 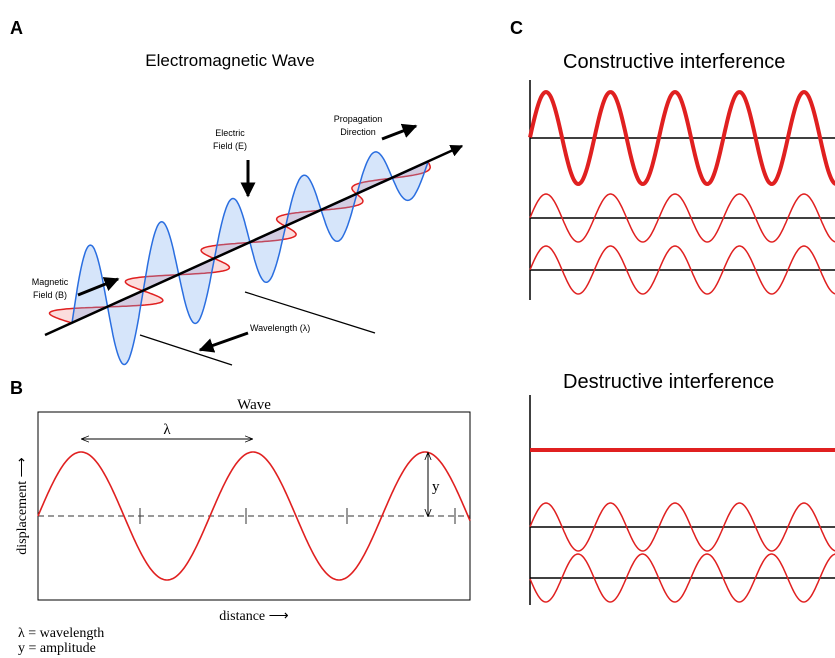 What do you see at coordinates (253, 616) in the screenshot?
I see `x-axis-label: distance ⟶` at bounding box center [253, 616].